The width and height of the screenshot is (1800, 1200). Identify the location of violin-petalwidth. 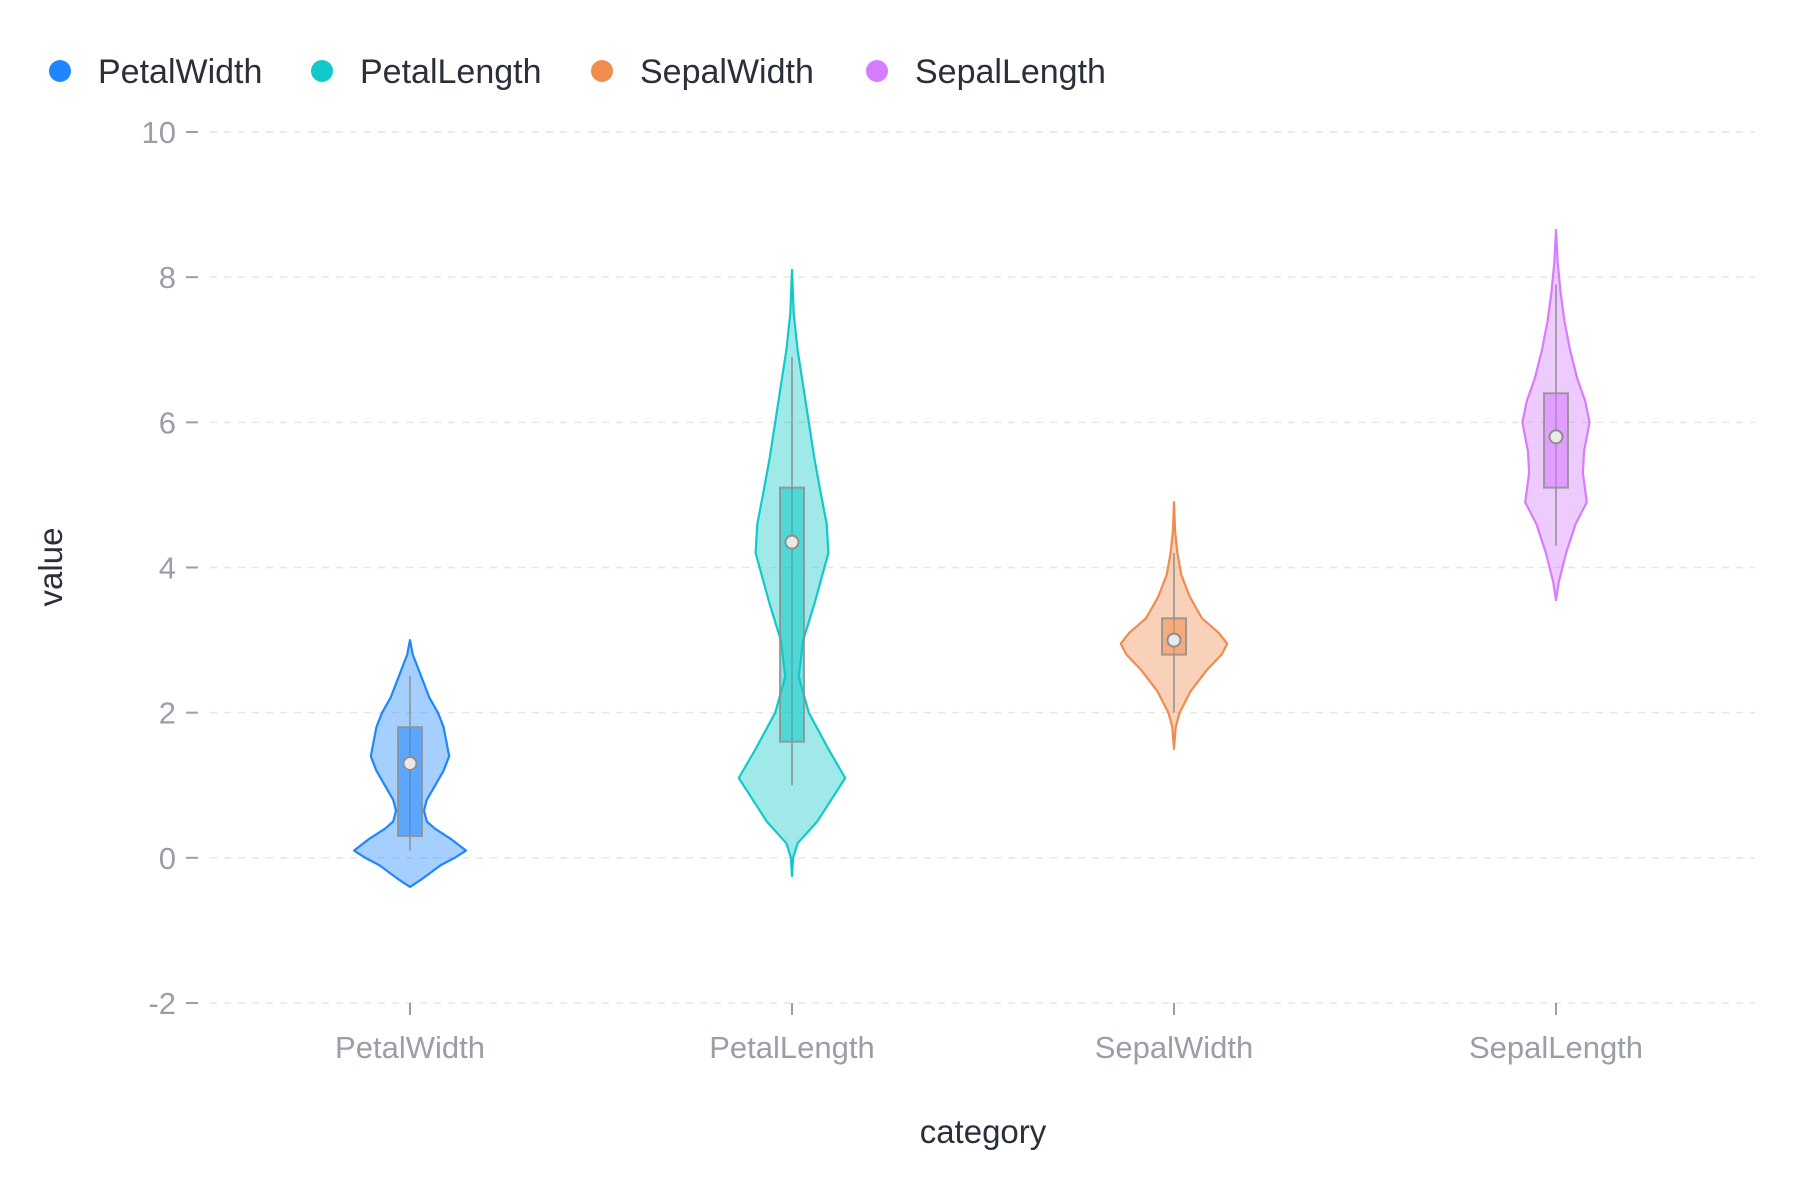
(410, 763).